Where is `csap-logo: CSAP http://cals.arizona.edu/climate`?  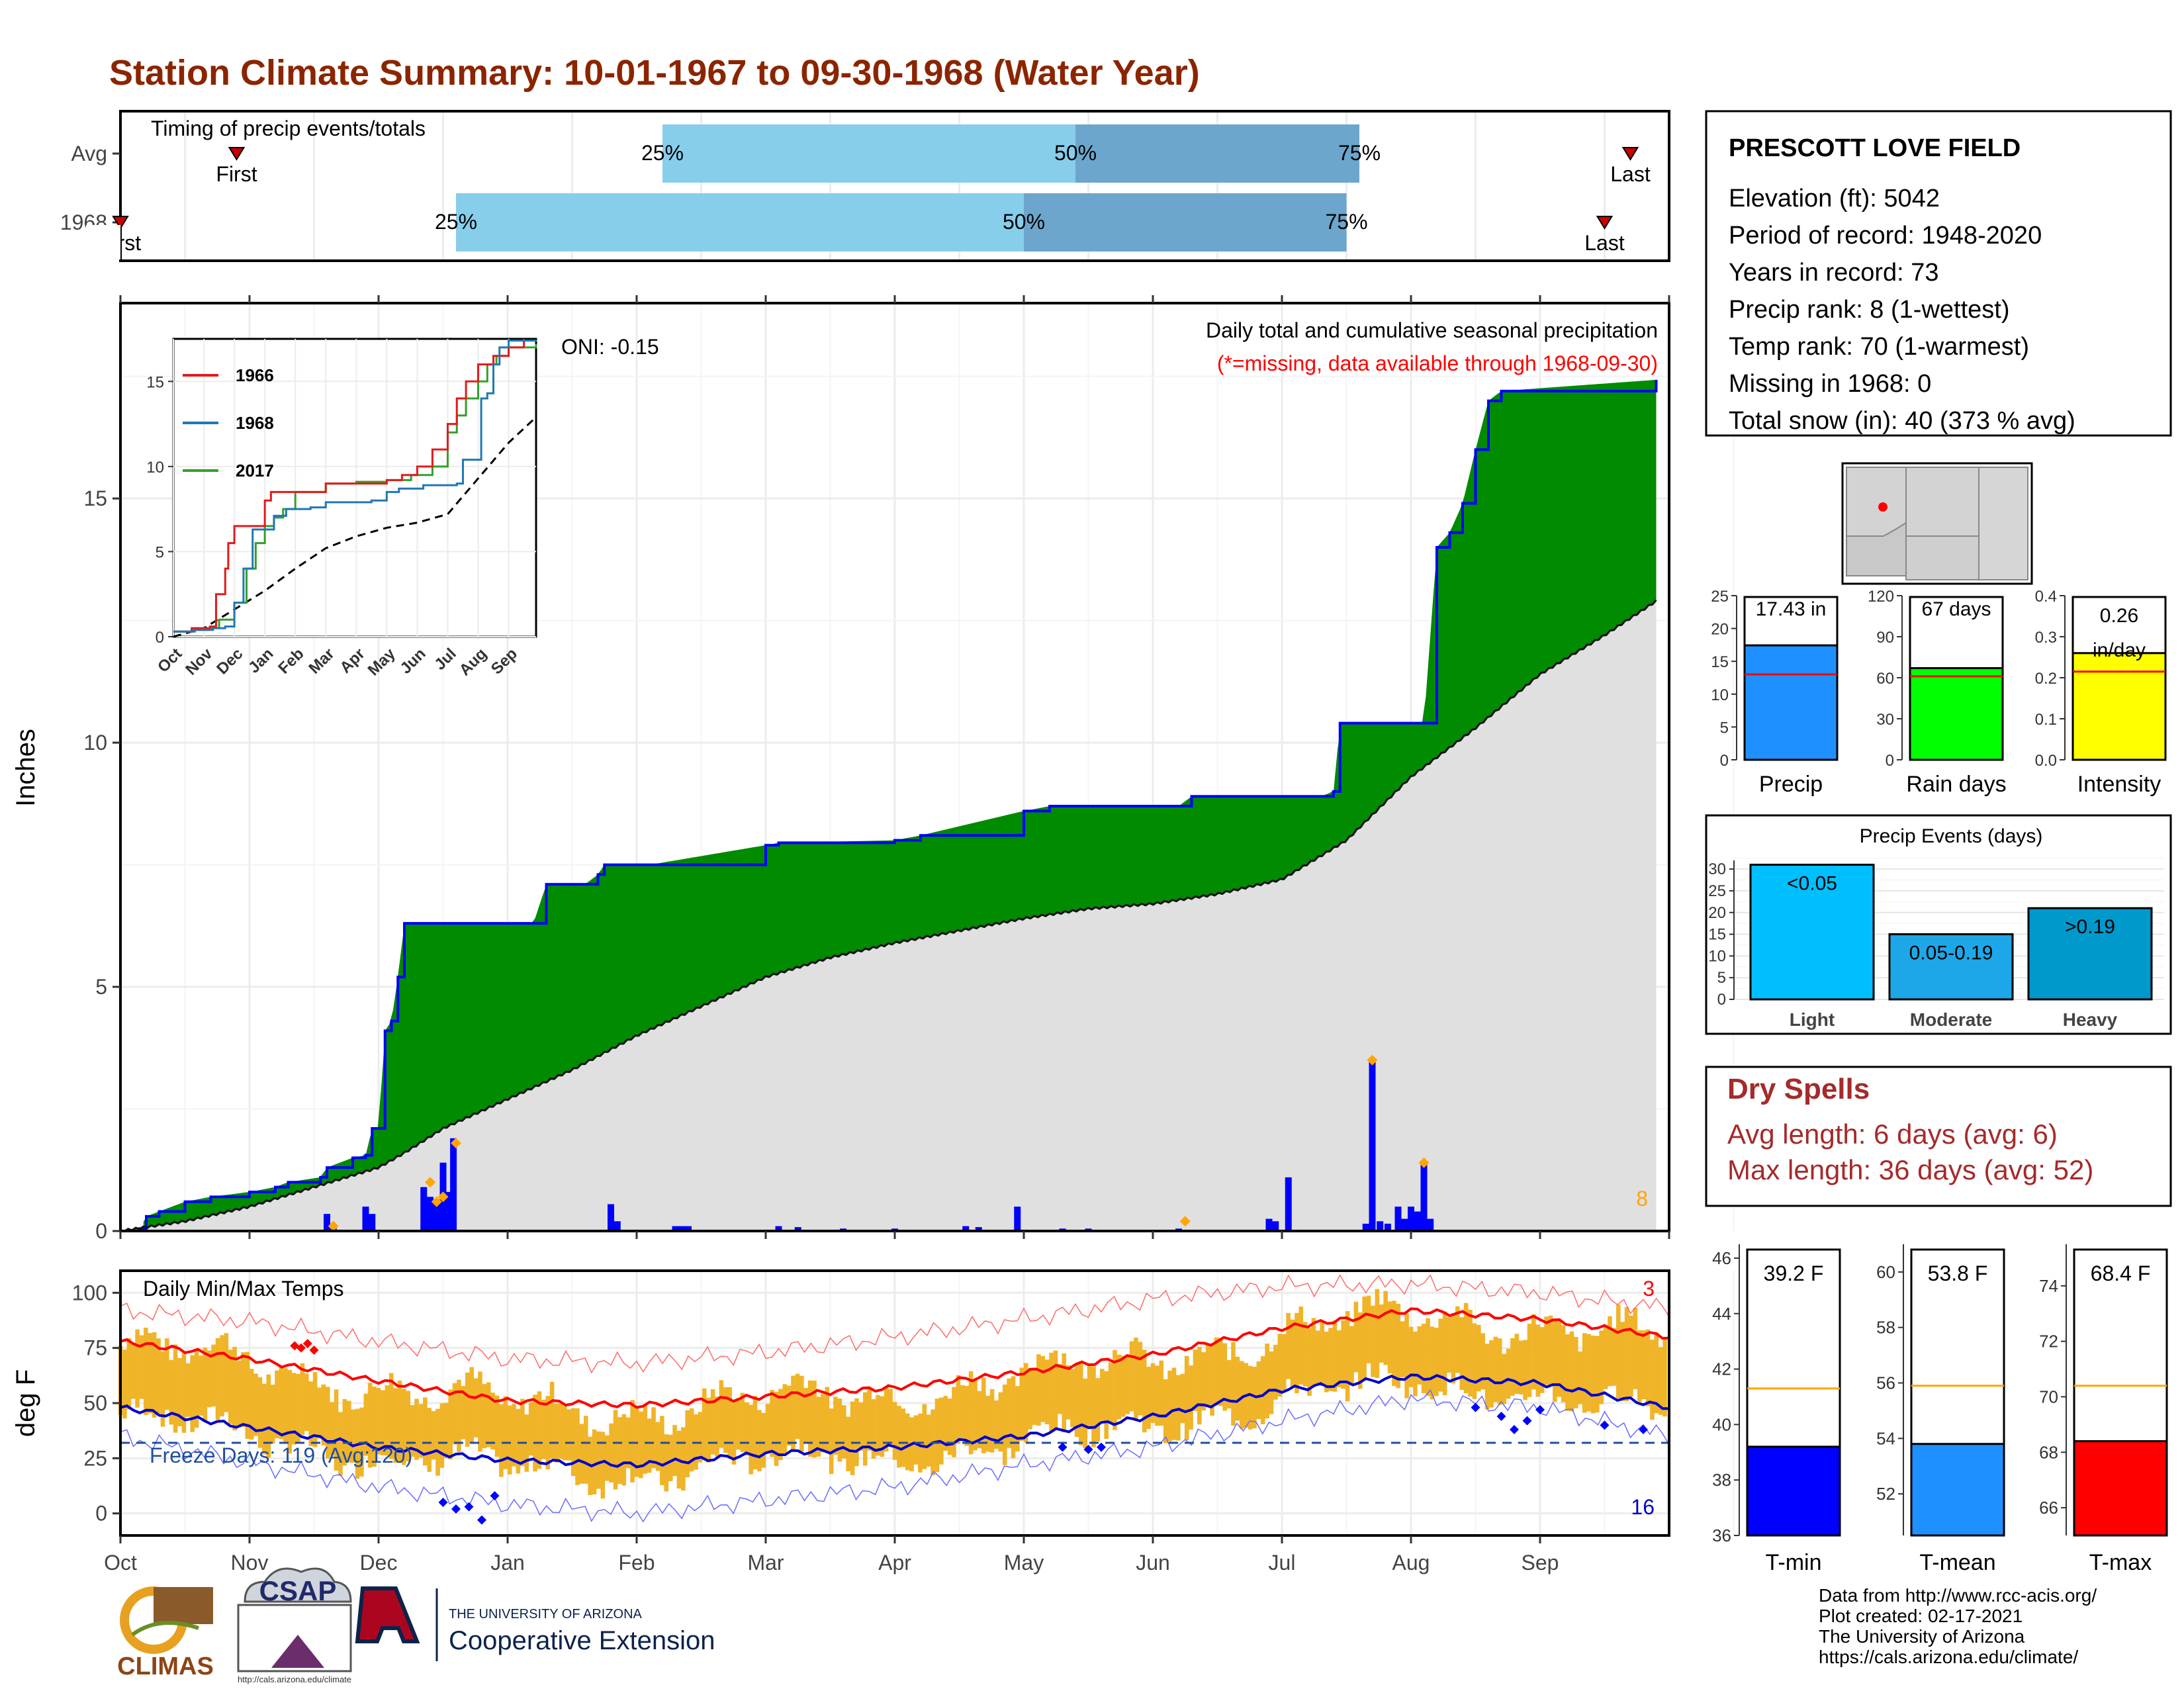
csap-logo: CSAP http://cals.arizona.edu/climate is located at coordinates (294, 1625).